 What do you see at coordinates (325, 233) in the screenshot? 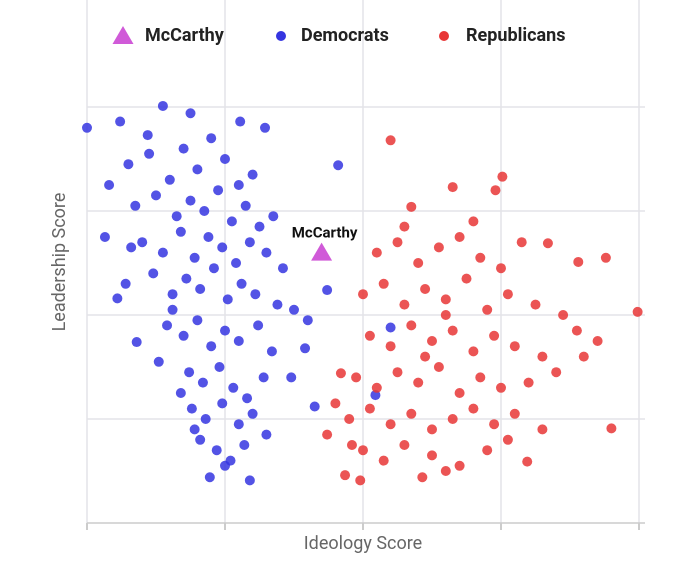
I see `annotation: McCarthy` at bounding box center [325, 233].